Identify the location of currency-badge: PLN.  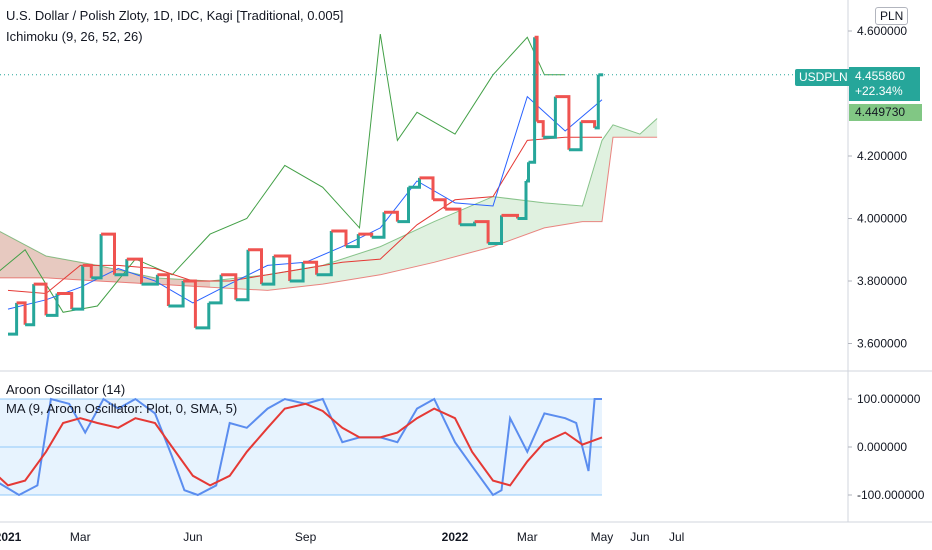
(892, 16).